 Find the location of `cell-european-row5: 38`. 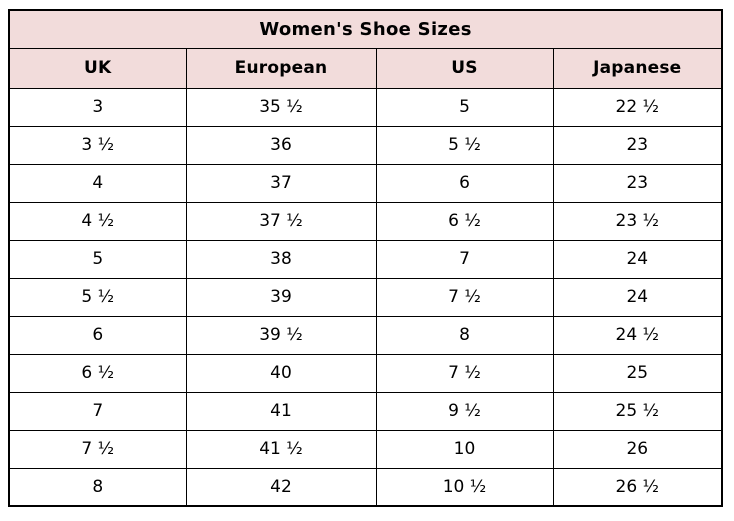

cell-european-row5: 38 is located at coordinates (281, 259).